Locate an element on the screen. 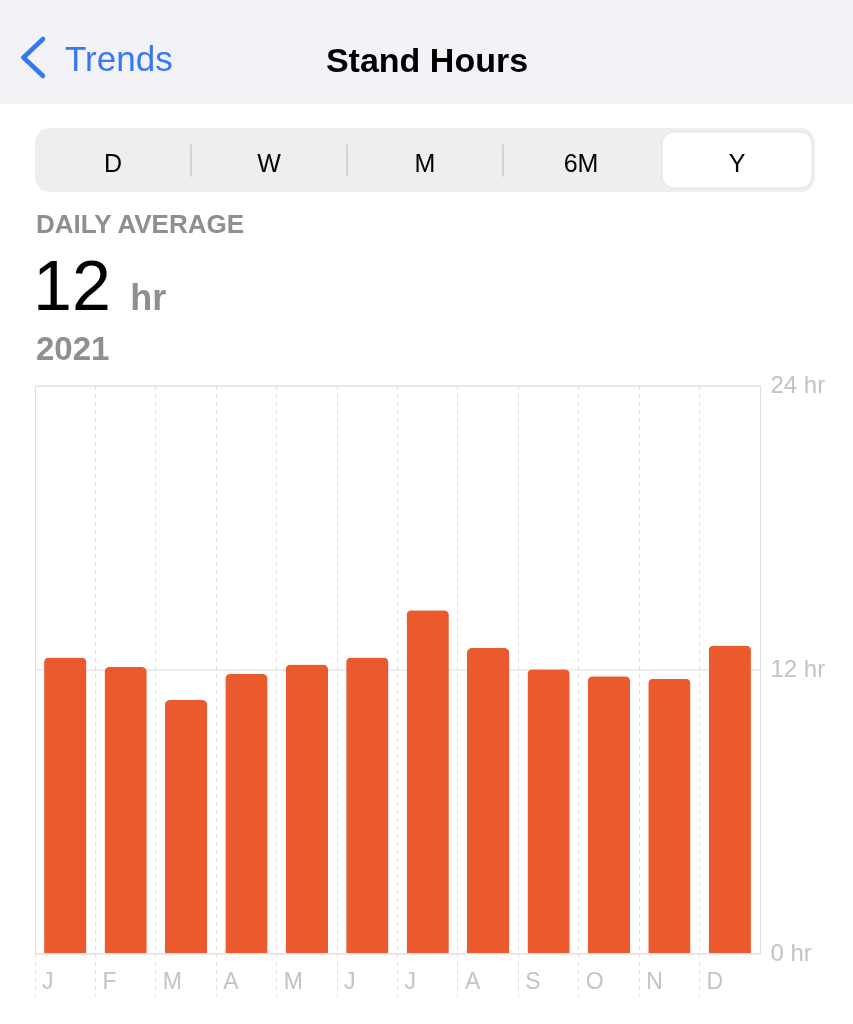 The width and height of the screenshot is (853, 1024). y-tick-label: 0 hr is located at coordinates (791, 952).